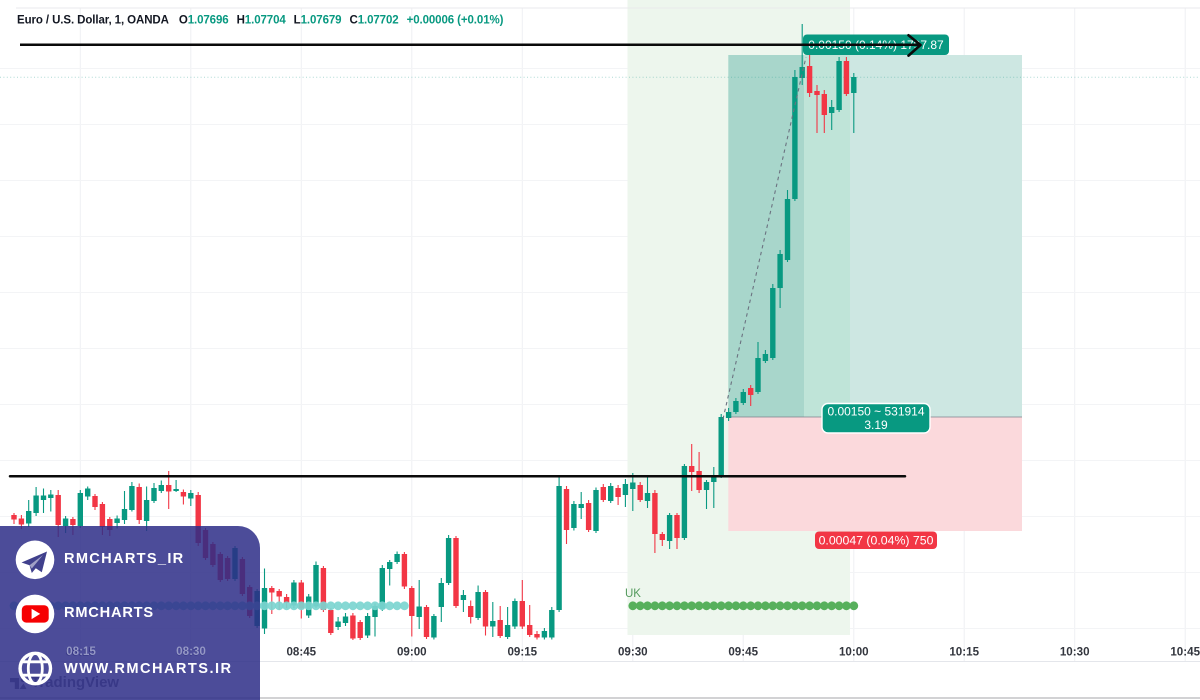 The height and width of the screenshot is (700, 1200). What do you see at coordinates (743, 652) in the screenshot?
I see `svg-text: 09:45` at bounding box center [743, 652].